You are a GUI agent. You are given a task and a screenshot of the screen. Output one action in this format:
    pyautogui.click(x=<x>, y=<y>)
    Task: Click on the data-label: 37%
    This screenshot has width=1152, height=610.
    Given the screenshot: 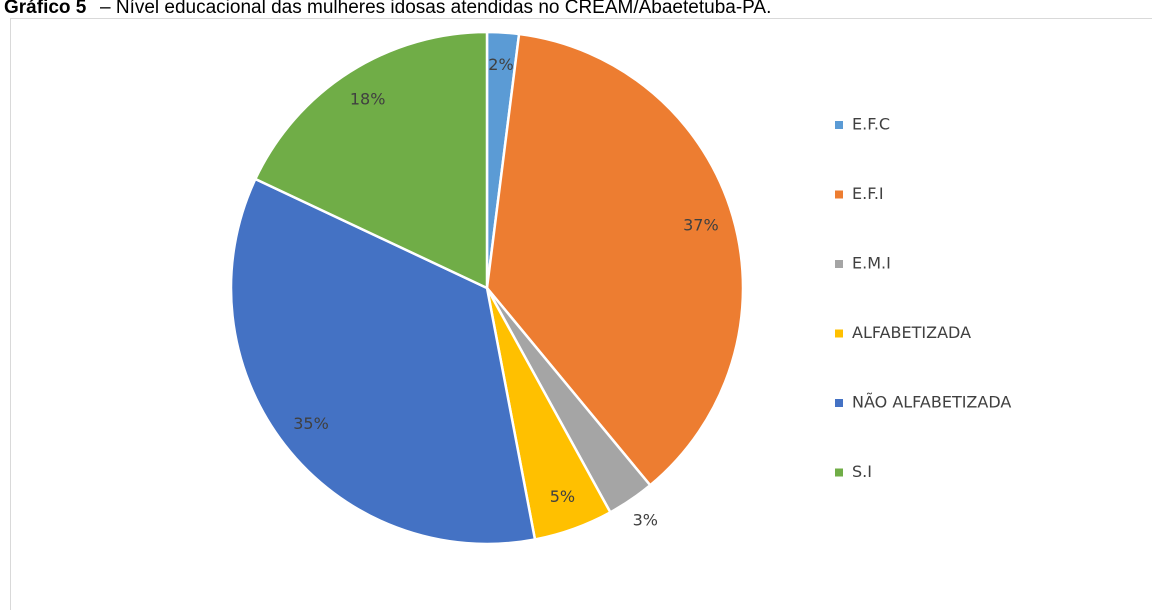 What is the action you would take?
    pyautogui.click(x=701, y=224)
    